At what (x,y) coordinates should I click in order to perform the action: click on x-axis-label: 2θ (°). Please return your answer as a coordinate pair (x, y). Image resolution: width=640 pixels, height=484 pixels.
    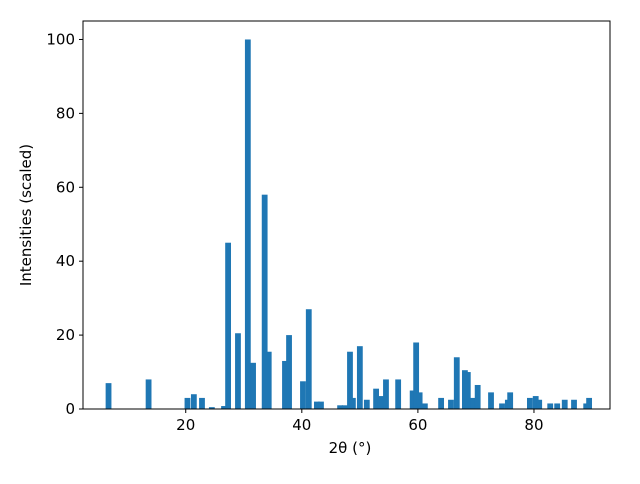
    Looking at the image, I should click on (350, 448).